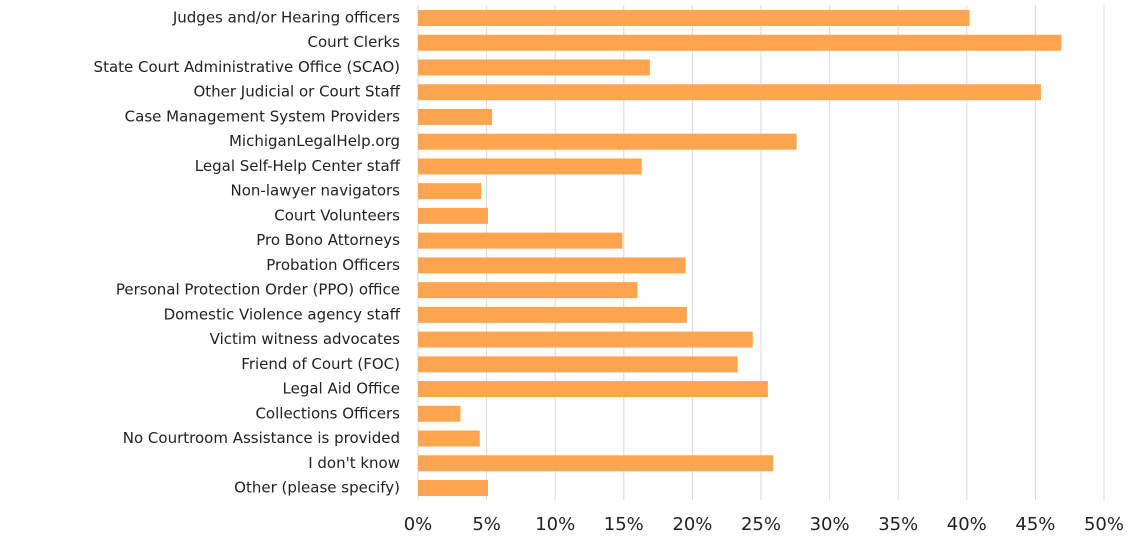 The width and height of the screenshot is (1141, 539). What do you see at coordinates (624, 524) in the screenshot?
I see `x-tick-label: 15%` at bounding box center [624, 524].